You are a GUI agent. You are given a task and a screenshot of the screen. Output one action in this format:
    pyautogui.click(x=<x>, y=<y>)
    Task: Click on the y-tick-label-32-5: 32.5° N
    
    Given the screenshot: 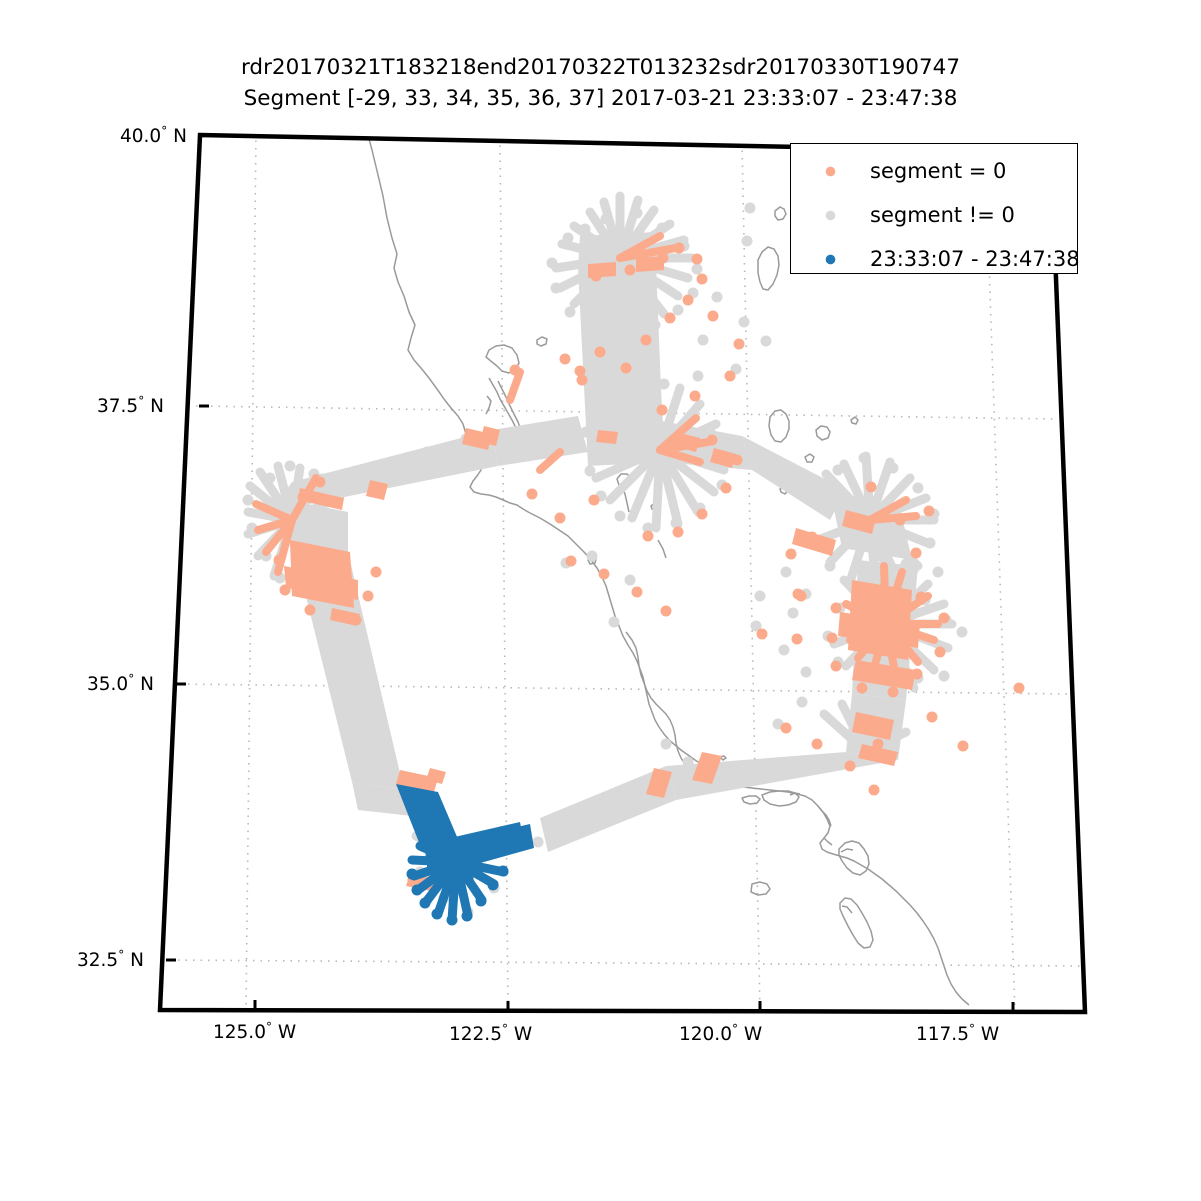 What is the action you would take?
    pyautogui.click(x=110, y=959)
    